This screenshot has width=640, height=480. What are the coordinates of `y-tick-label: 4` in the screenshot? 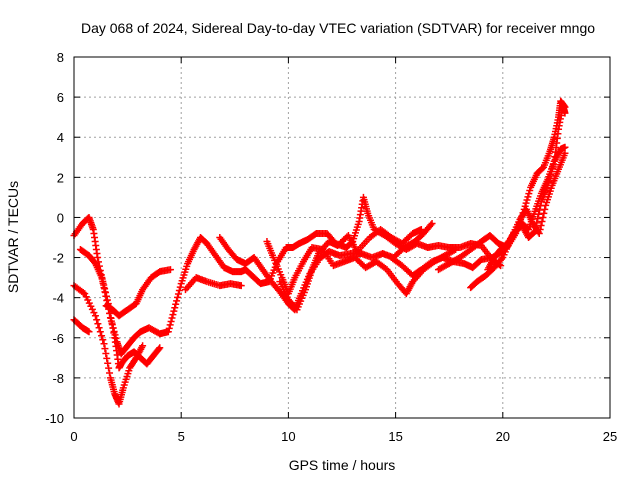 It's located at (60, 137).